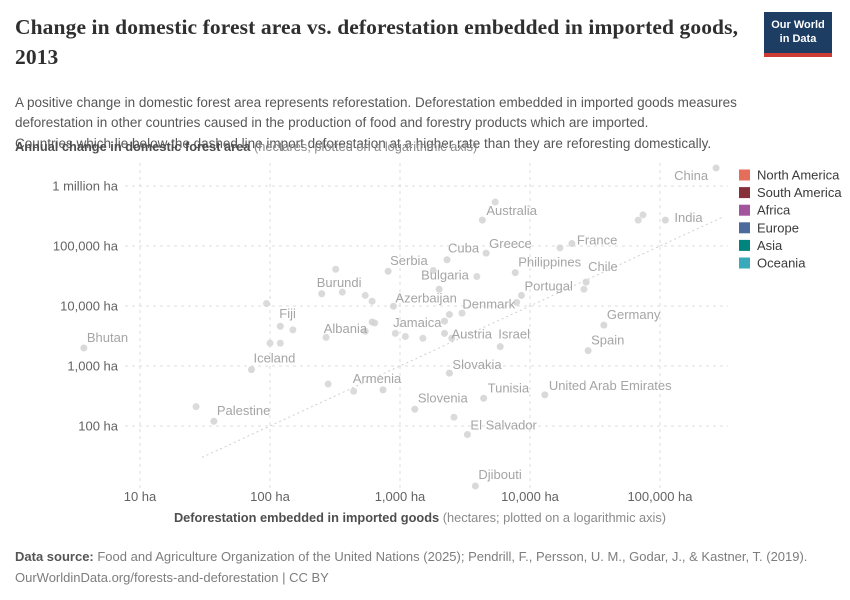 The image size is (850, 600). I want to click on data-point-burundi, so click(322, 294).